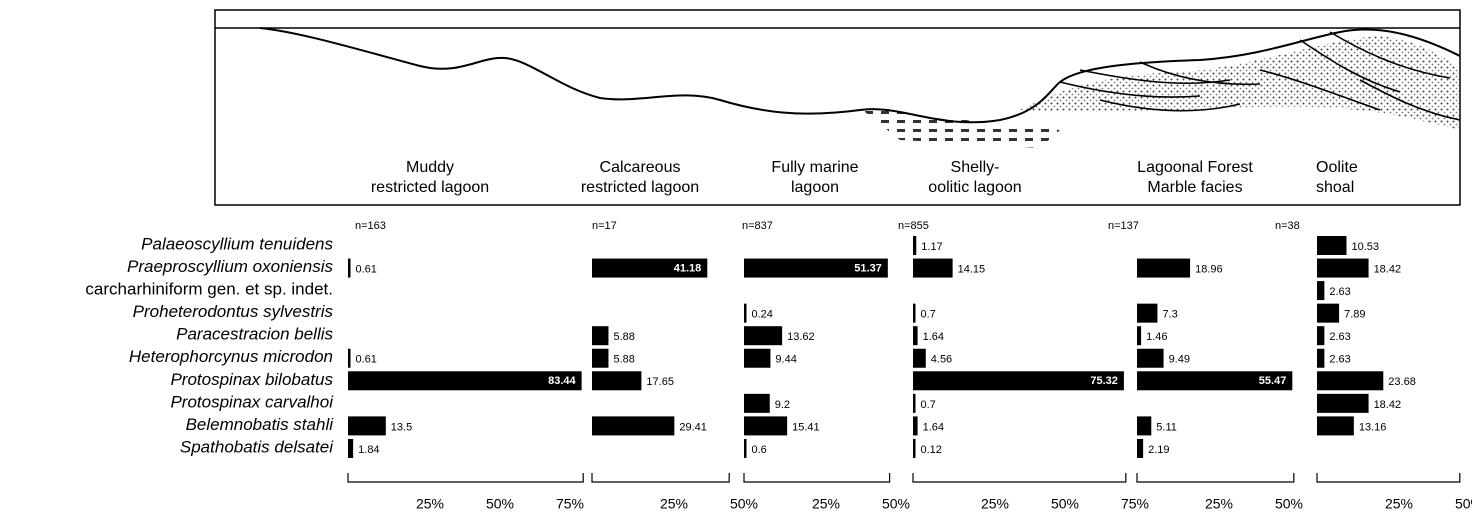  What do you see at coordinates (209, 289) in the screenshot?
I see `species-label: carcharhiniform gen. et sp. indet.` at bounding box center [209, 289].